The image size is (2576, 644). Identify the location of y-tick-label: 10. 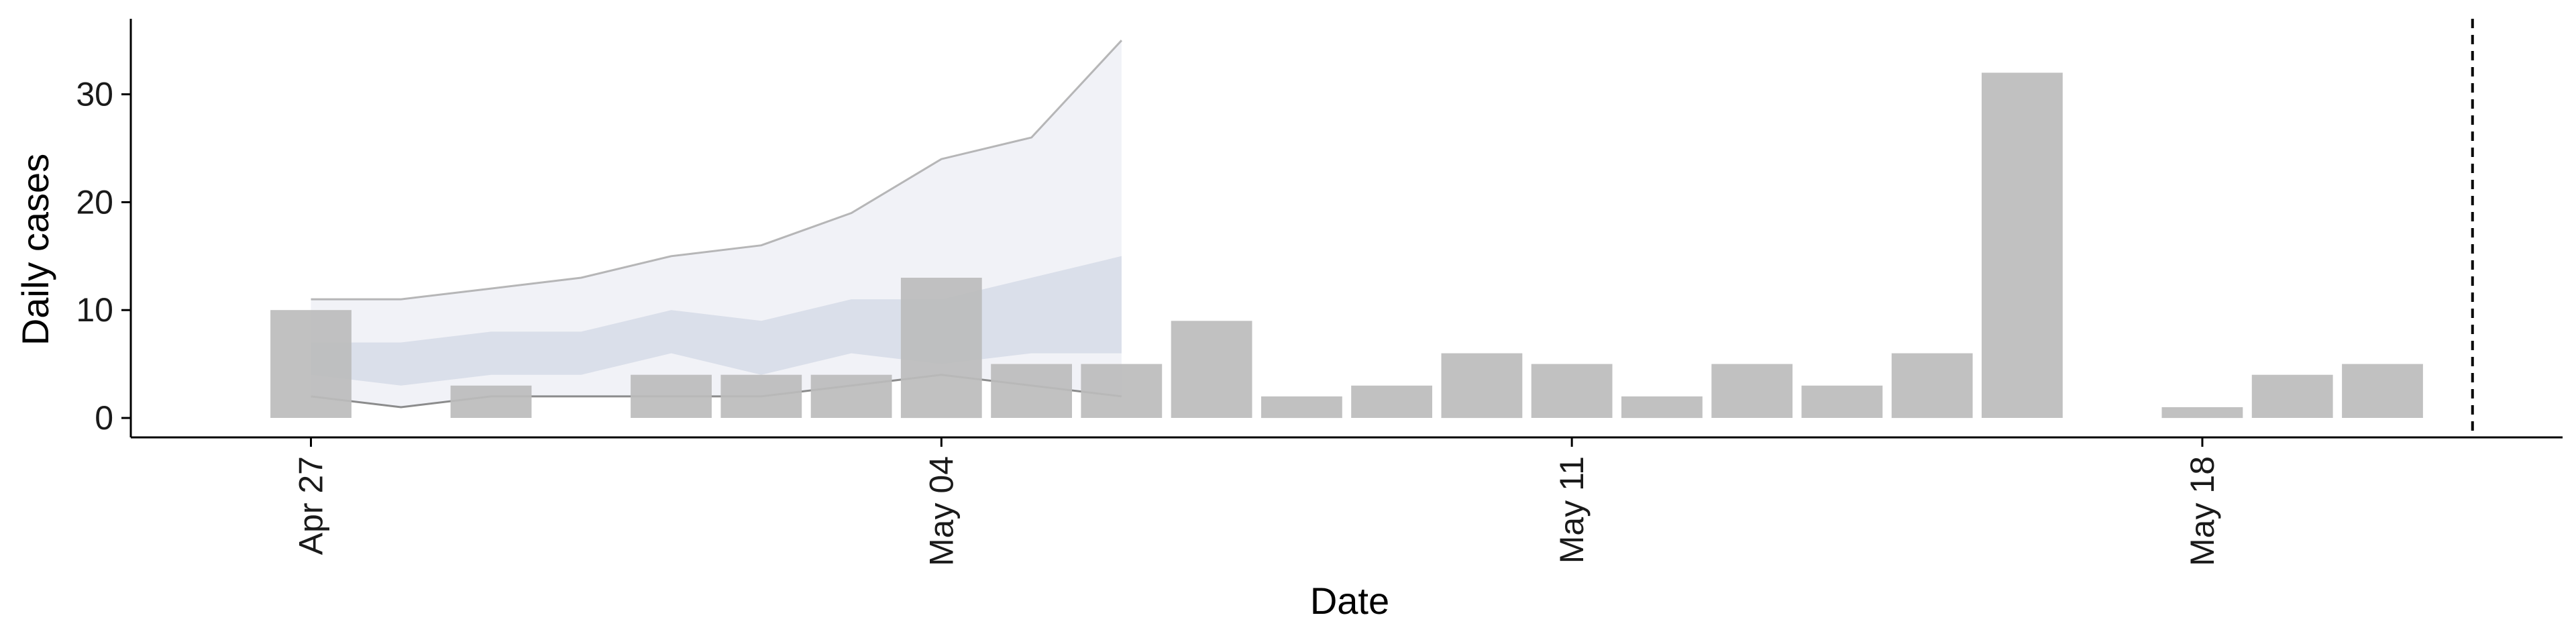
(94, 310).